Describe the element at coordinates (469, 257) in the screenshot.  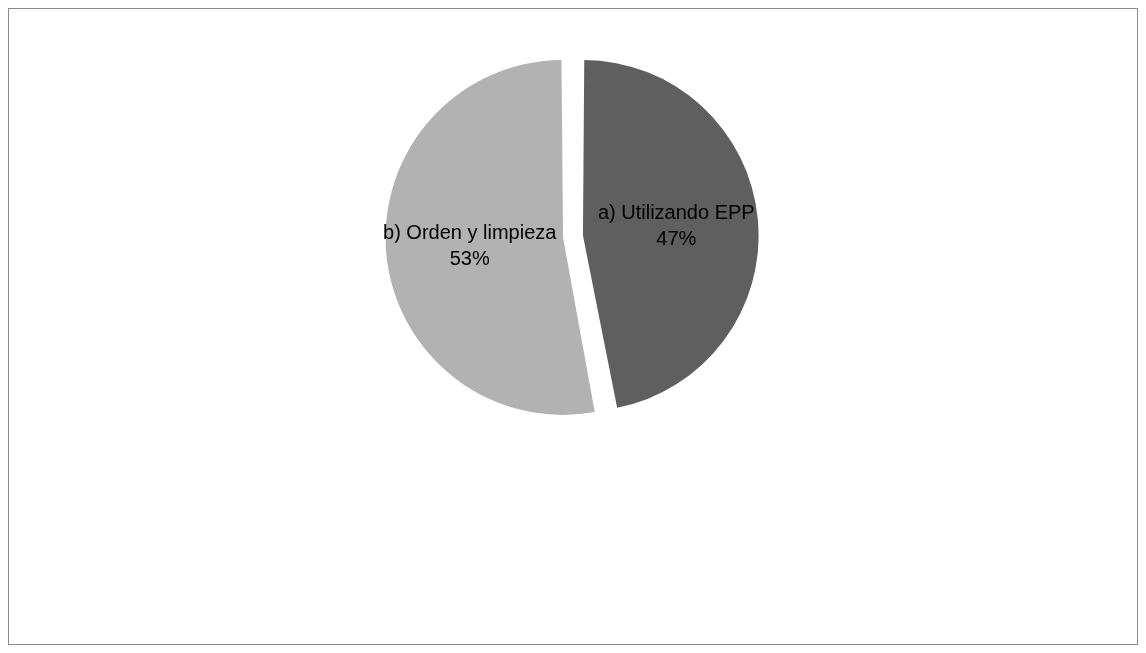
I see `data-label: 53%` at that location.